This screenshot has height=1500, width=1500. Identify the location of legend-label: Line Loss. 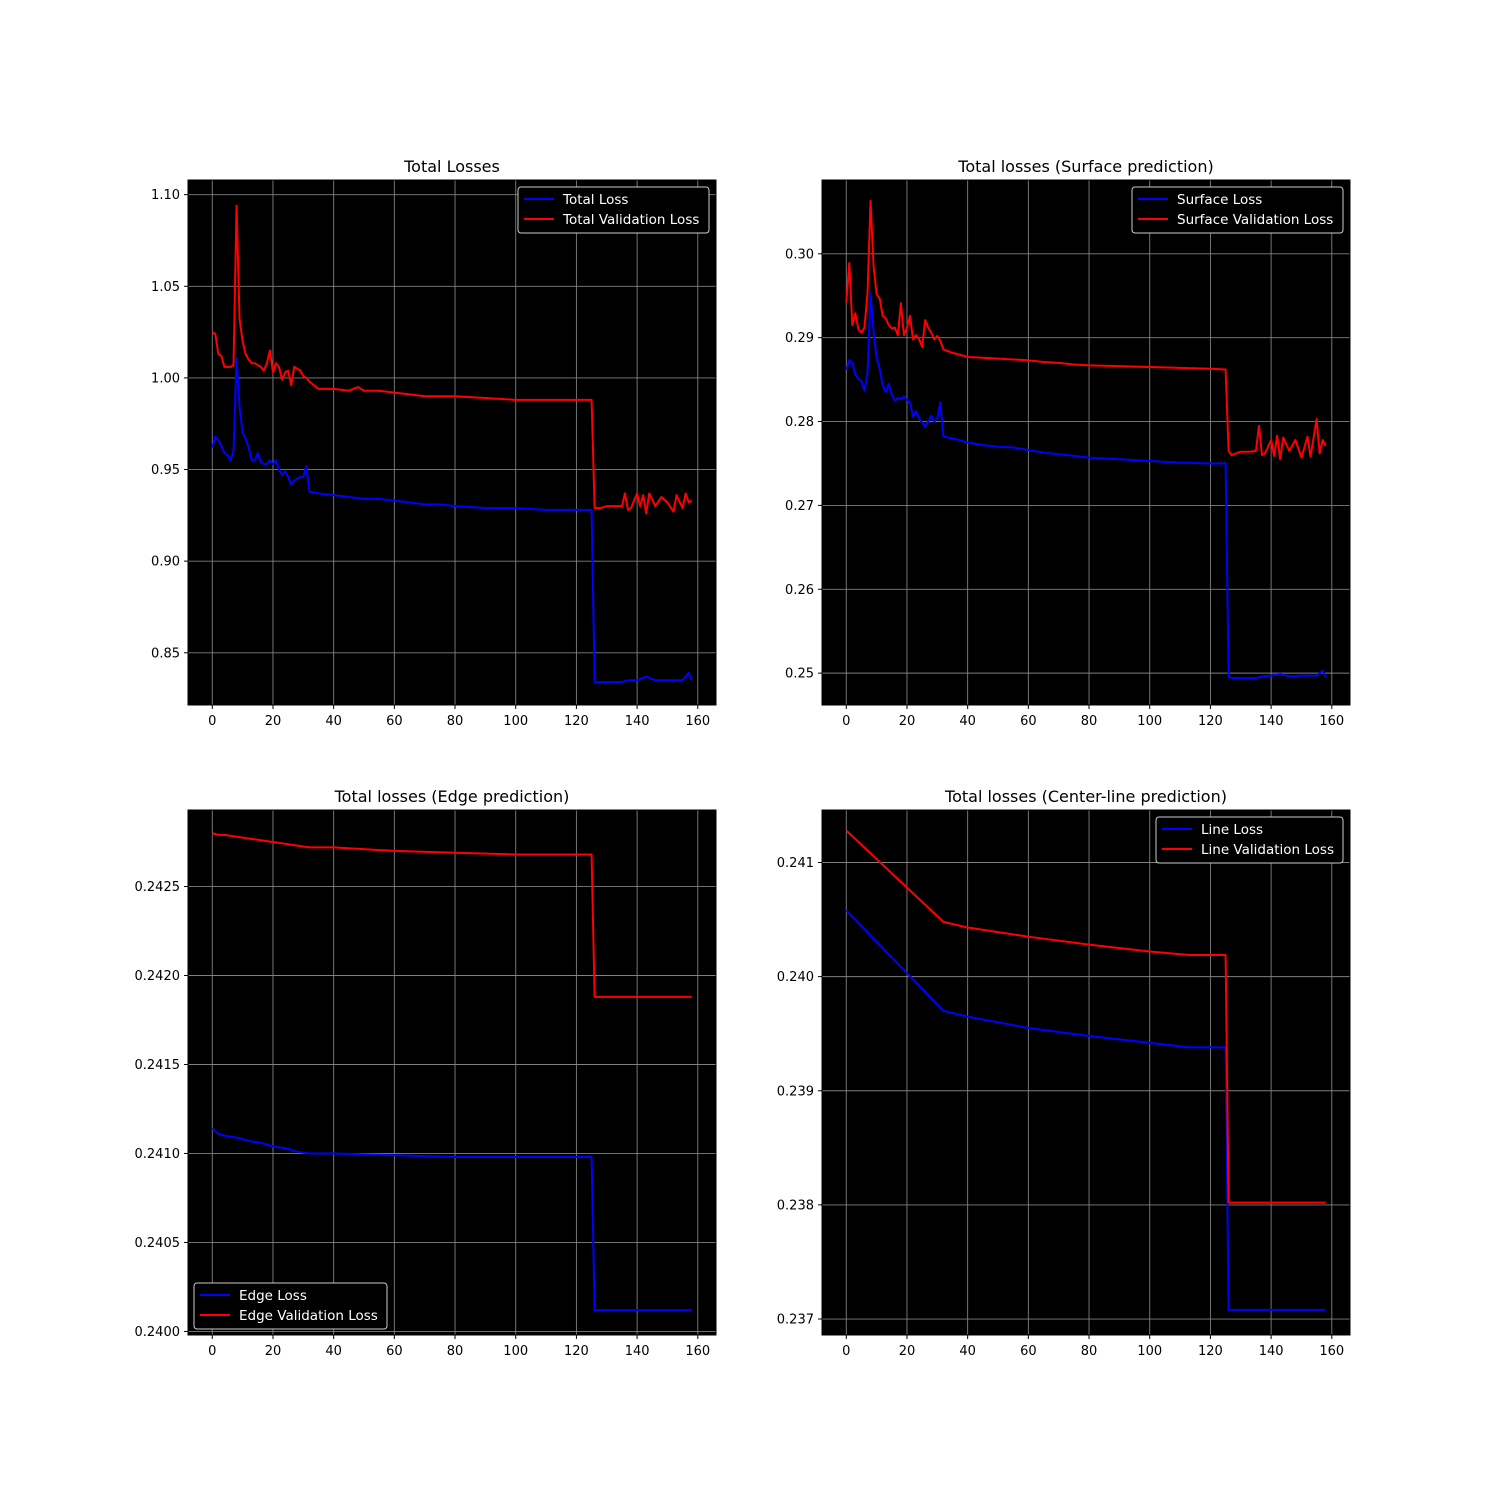
(1232, 830).